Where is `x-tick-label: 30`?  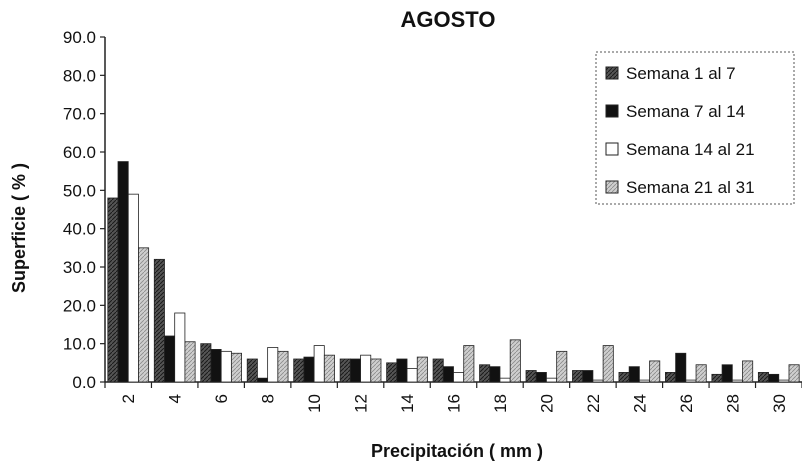 x-tick-label: 30 is located at coordinates (779, 403).